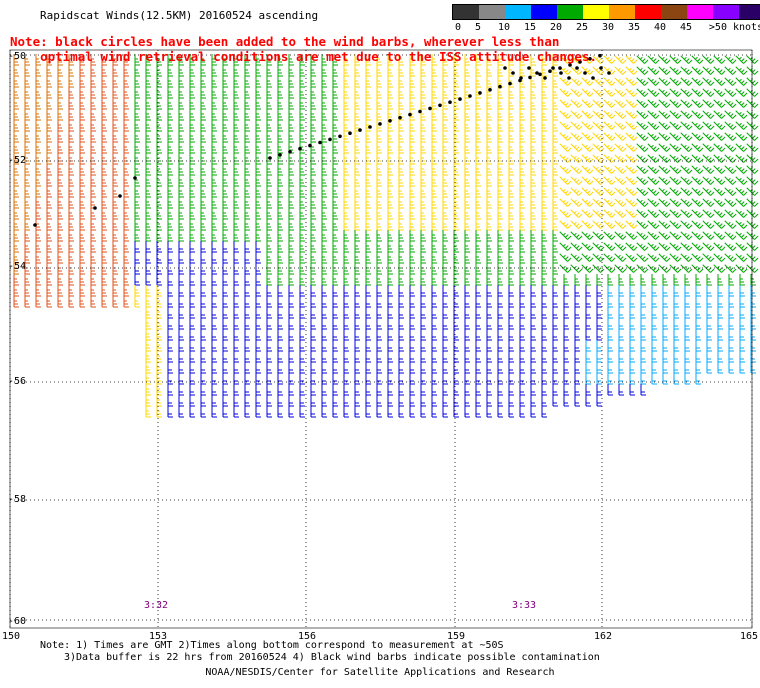  What do you see at coordinates (530, 27) in the screenshot?
I see `colorbar-label: 15` at bounding box center [530, 27].